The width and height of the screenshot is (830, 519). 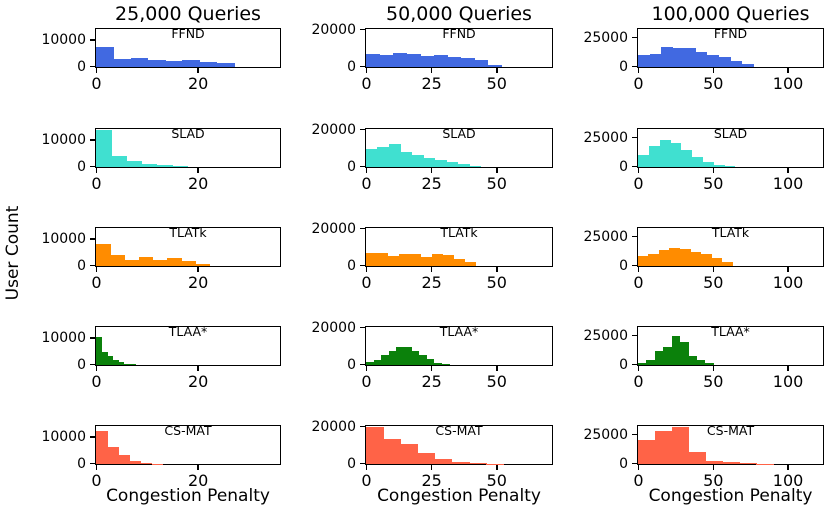 What do you see at coordinates (188, 345) in the screenshot?
I see `subplot-tlaa-col1: TLAA*` at bounding box center [188, 345].